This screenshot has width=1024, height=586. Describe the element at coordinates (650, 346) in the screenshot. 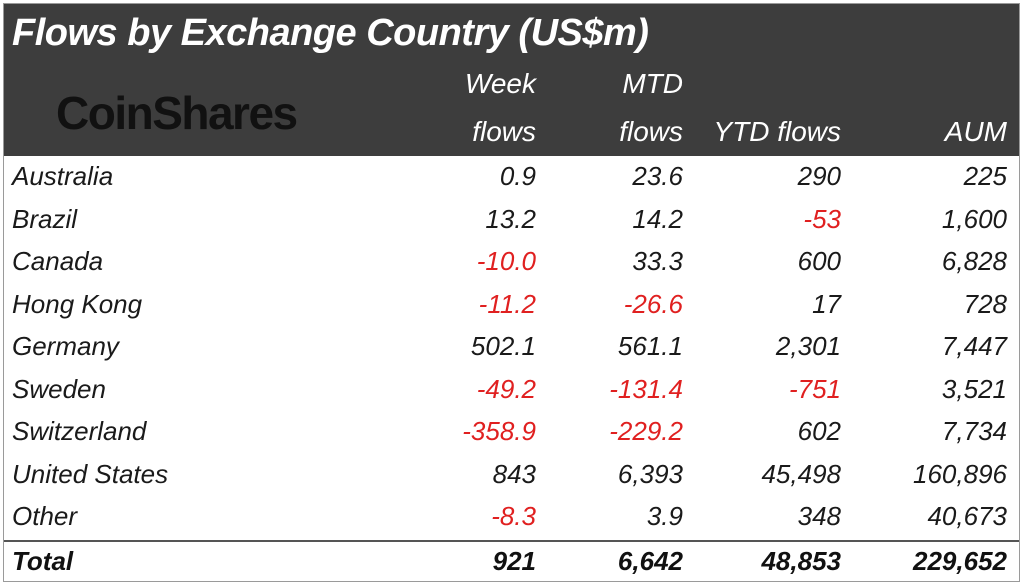

I see `cell-mtd: 561.1` at that location.